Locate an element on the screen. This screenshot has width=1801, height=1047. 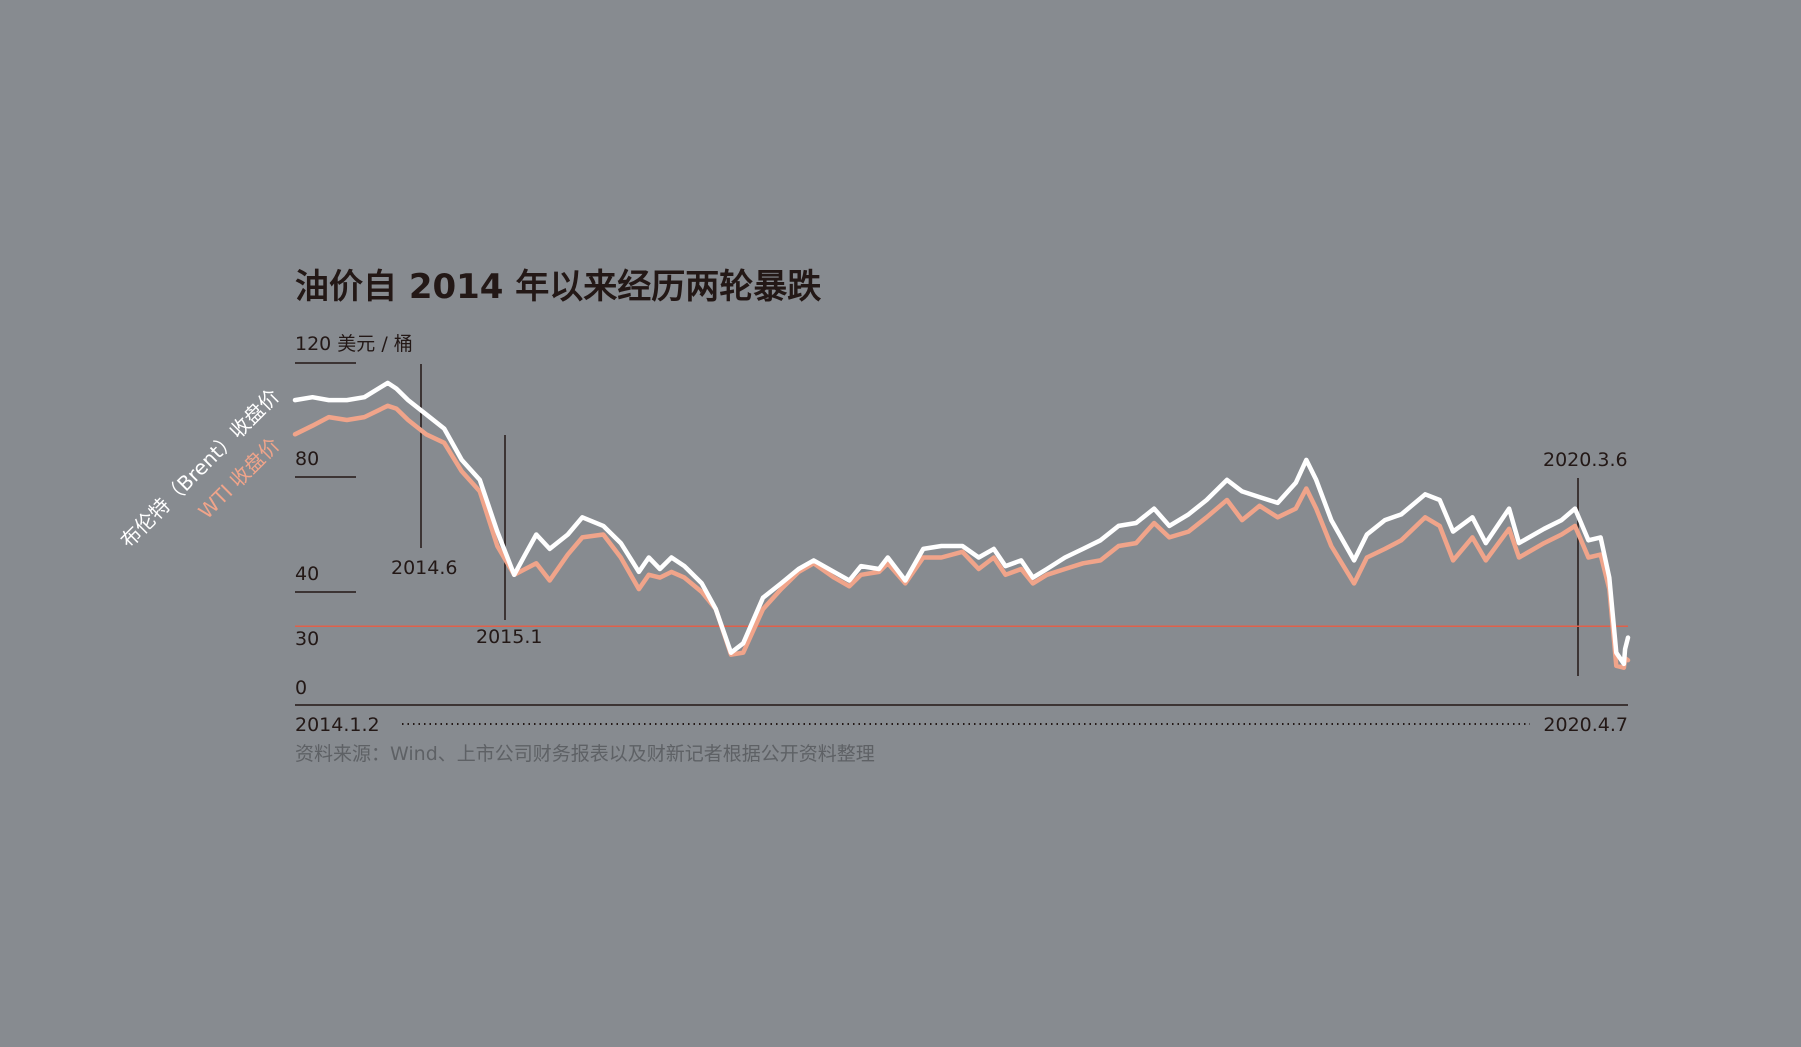
y-unit-label: 120 美元 / 桶 is located at coordinates (354, 344).